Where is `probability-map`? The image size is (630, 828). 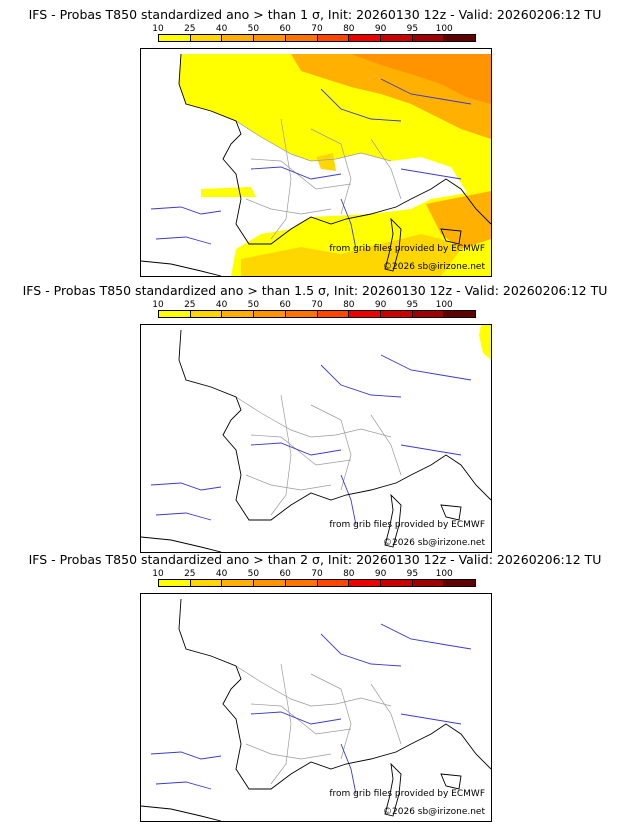
probability-map is located at coordinates (316, 709).